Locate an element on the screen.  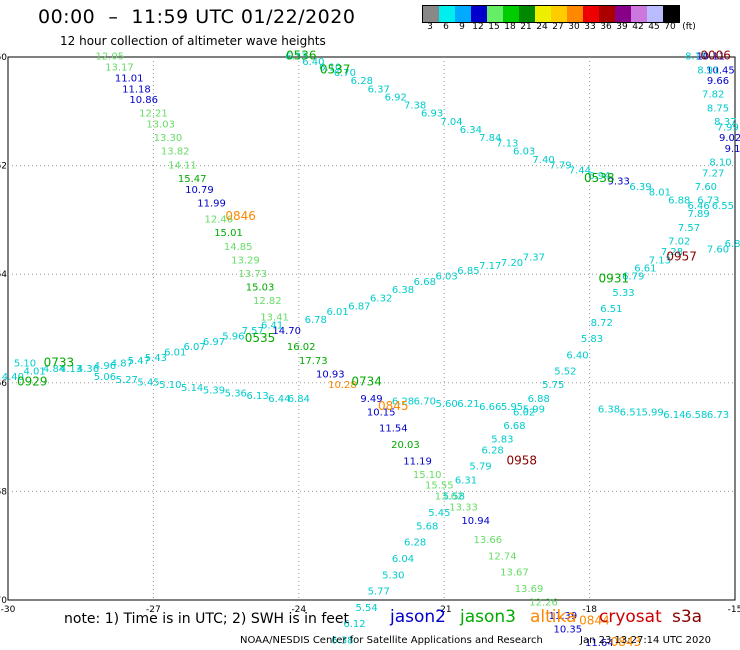
wave-height-label: 5.52 is located at coordinates (565, 372).